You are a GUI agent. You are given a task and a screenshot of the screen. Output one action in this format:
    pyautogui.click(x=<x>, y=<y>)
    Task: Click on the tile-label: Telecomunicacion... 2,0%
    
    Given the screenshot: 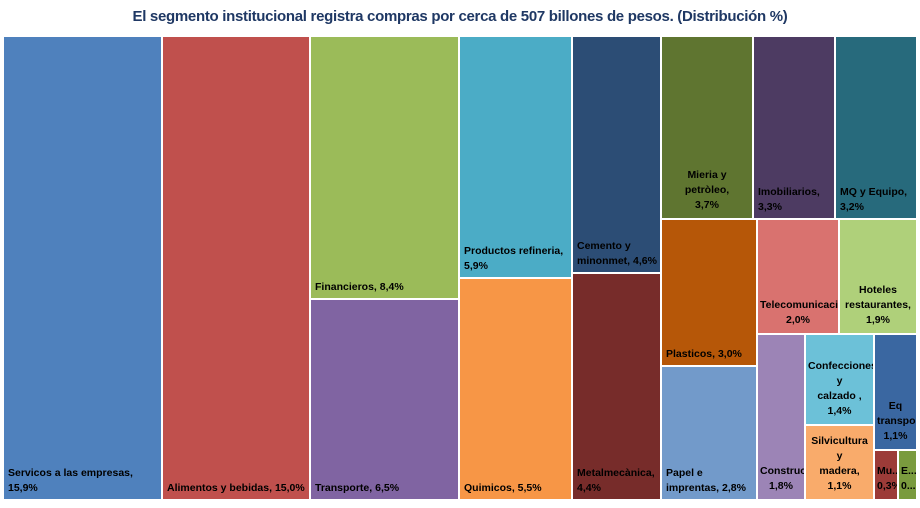 What is the action you would take?
    pyautogui.click(x=799, y=312)
    